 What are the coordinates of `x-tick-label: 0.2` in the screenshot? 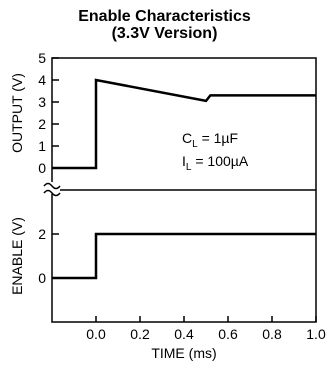 It's located at (140, 334).